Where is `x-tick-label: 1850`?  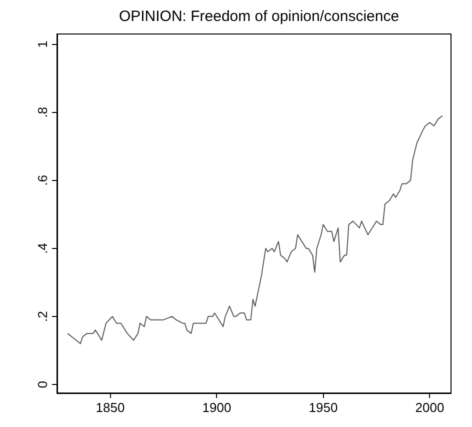 x-tick-label: 1850 is located at coordinates (110, 407).